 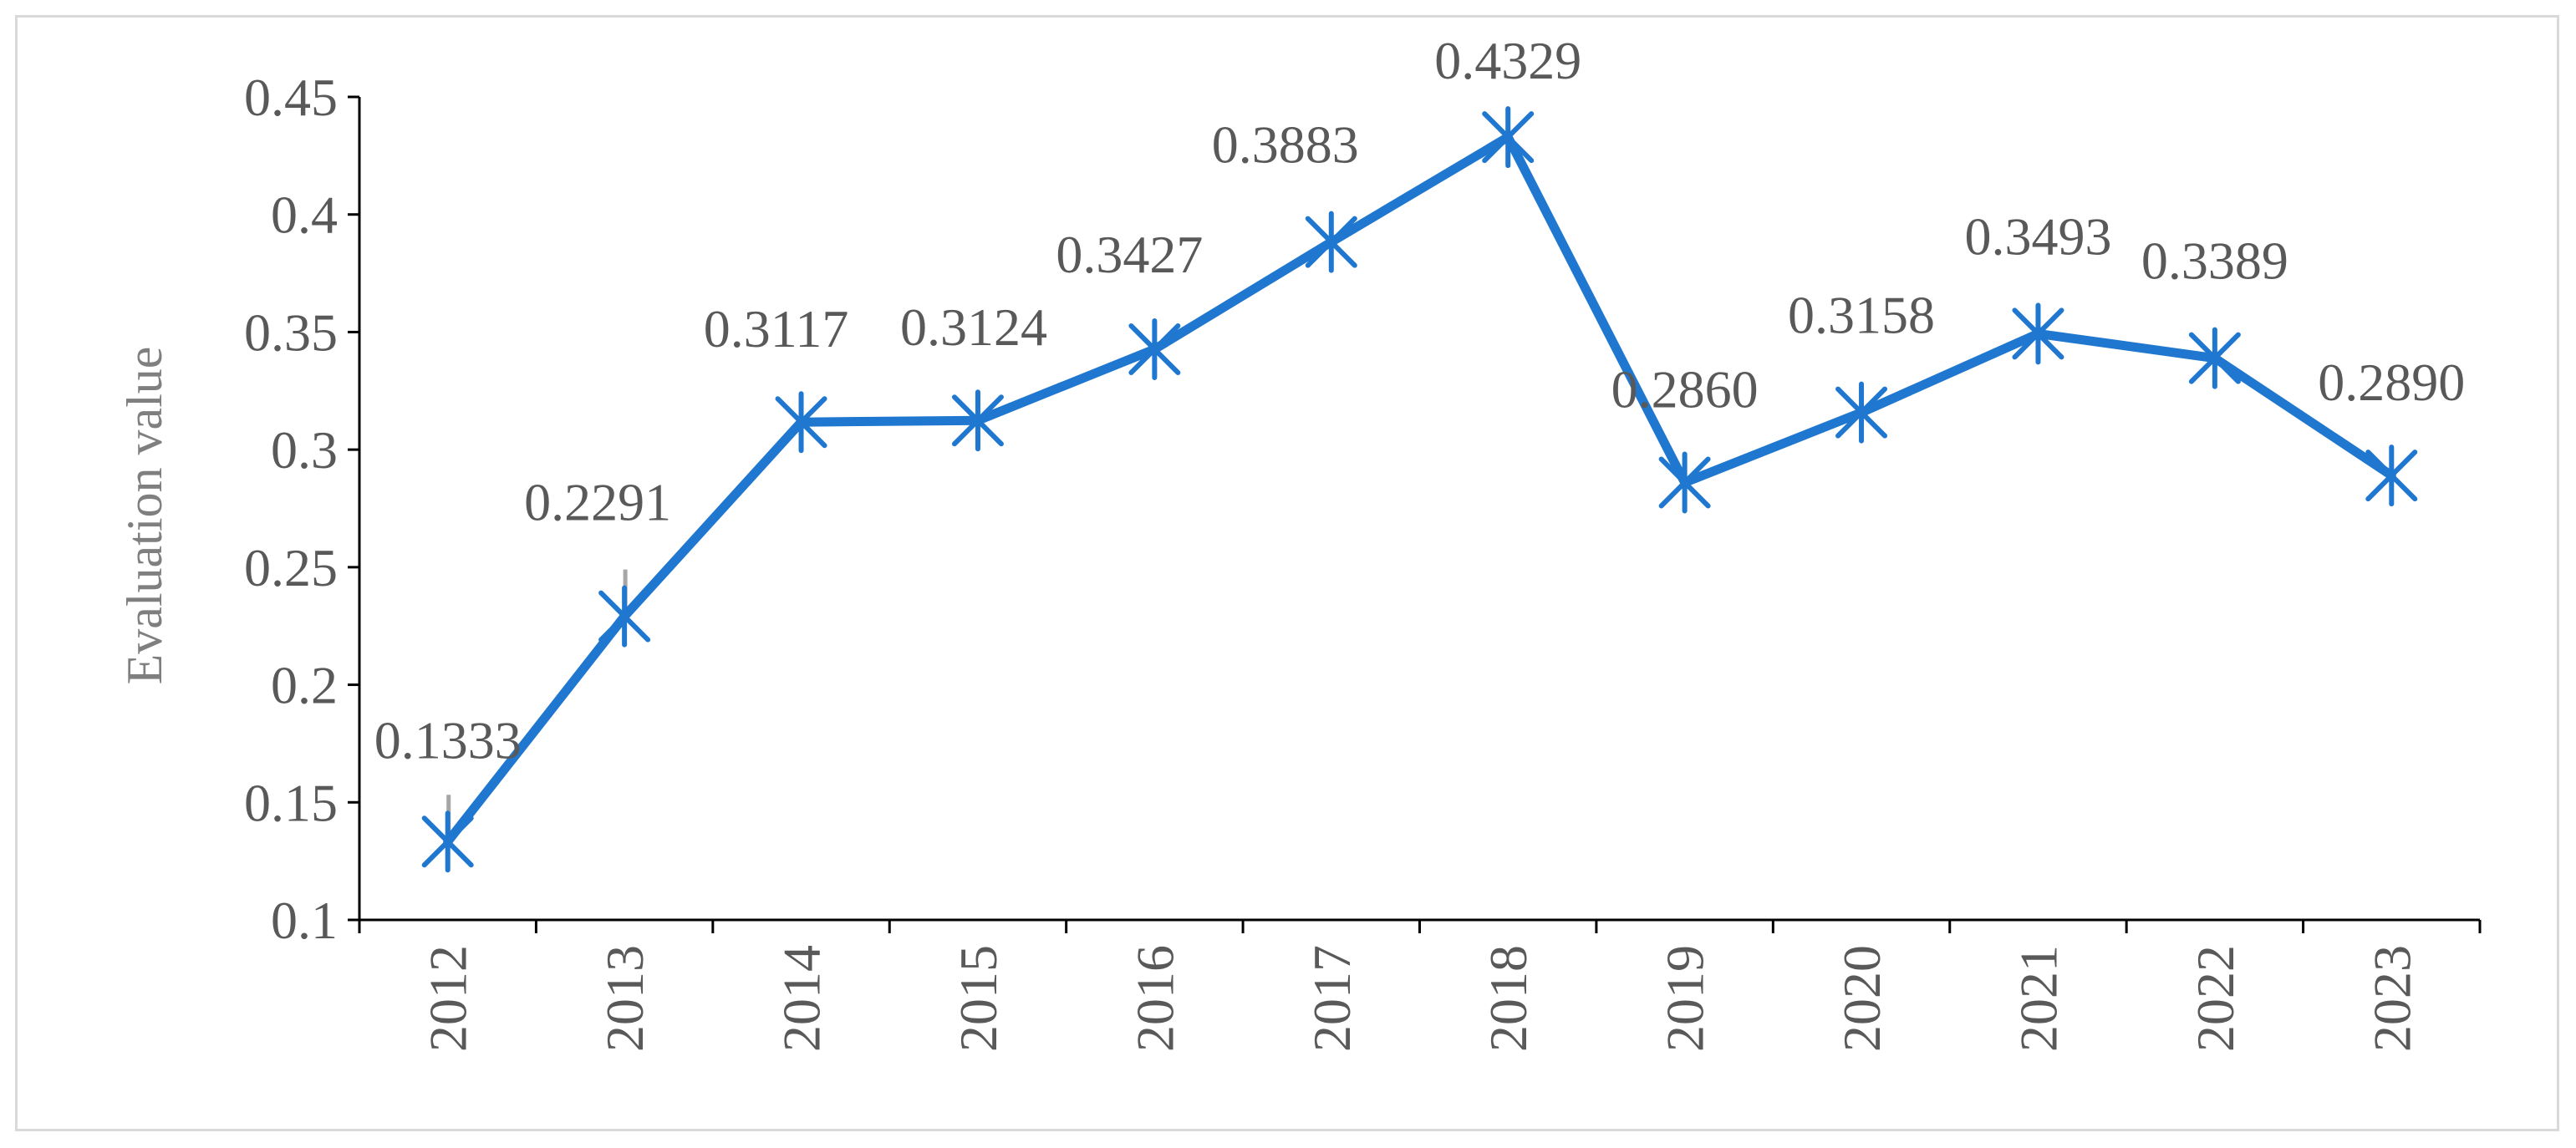 I want to click on y-tick-label: 0.35, so click(x=291, y=332).